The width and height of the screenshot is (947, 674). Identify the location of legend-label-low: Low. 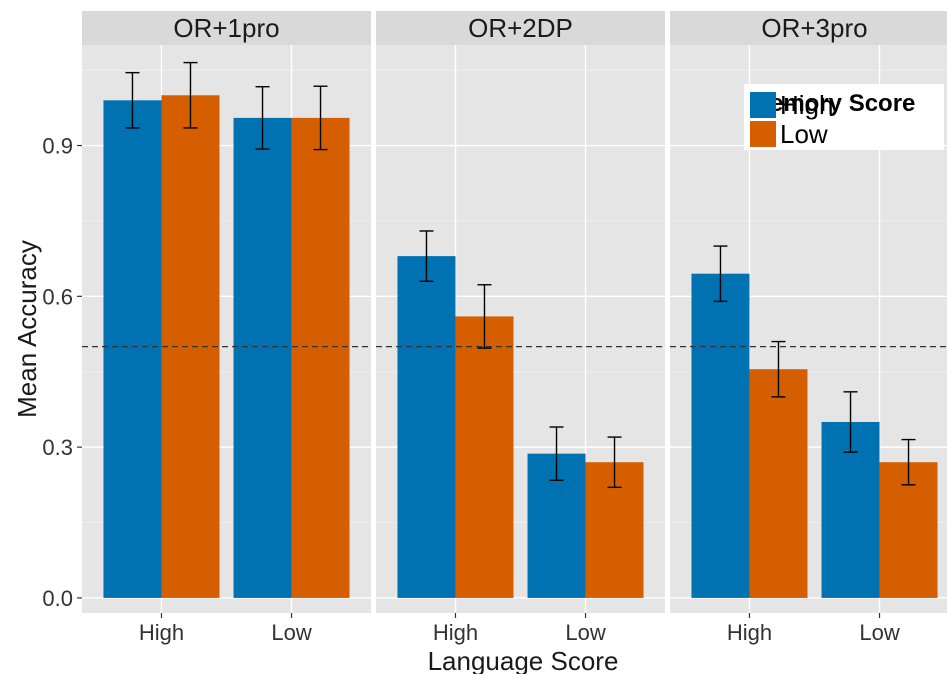
(804, 134).